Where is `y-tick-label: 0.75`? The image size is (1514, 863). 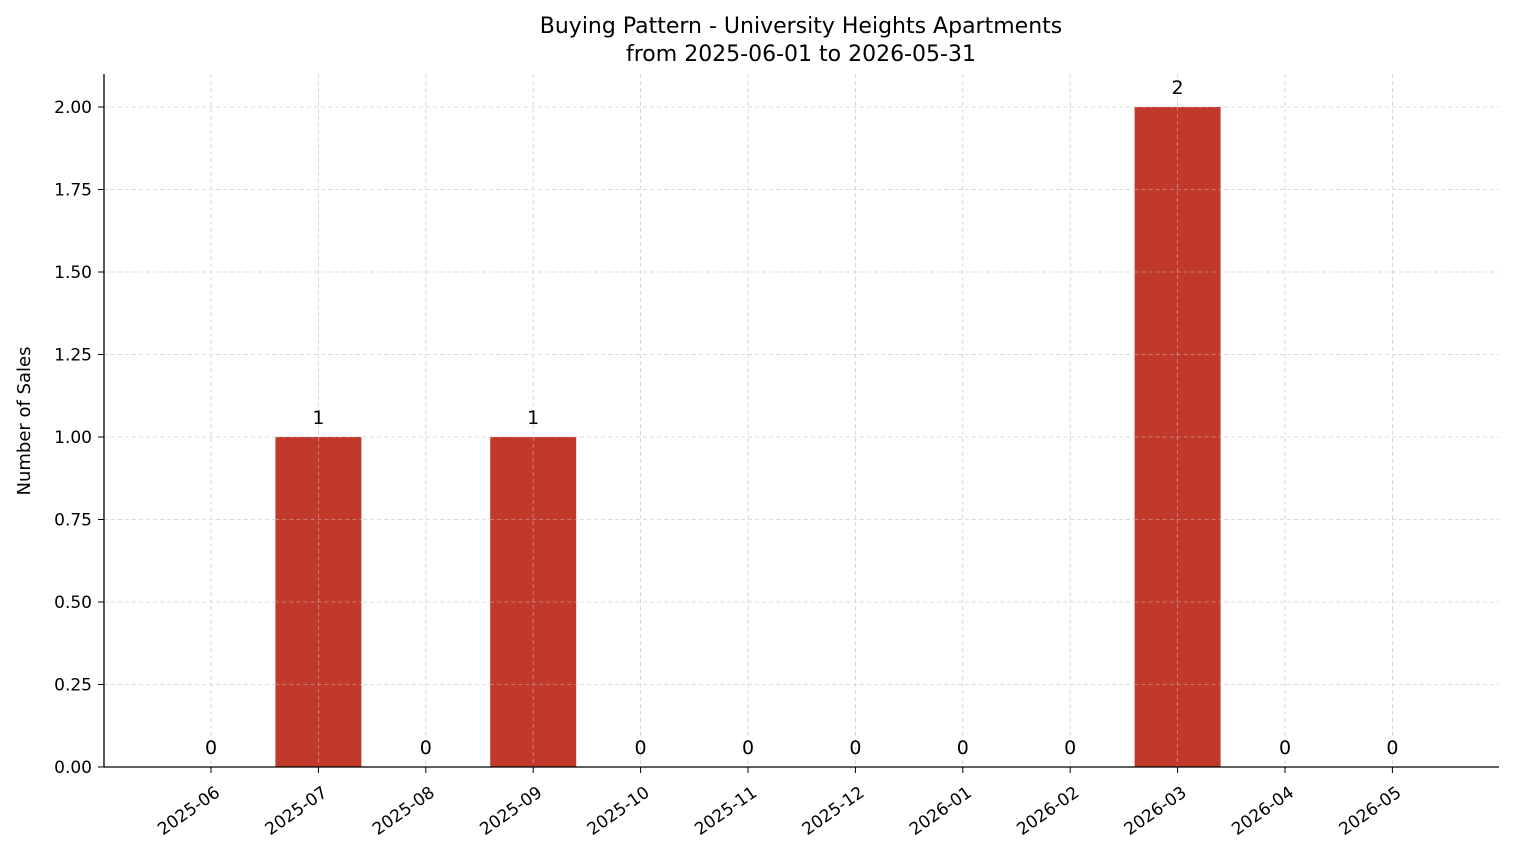
y-tick-label: 0.75 is located at coordinates (73, 521).